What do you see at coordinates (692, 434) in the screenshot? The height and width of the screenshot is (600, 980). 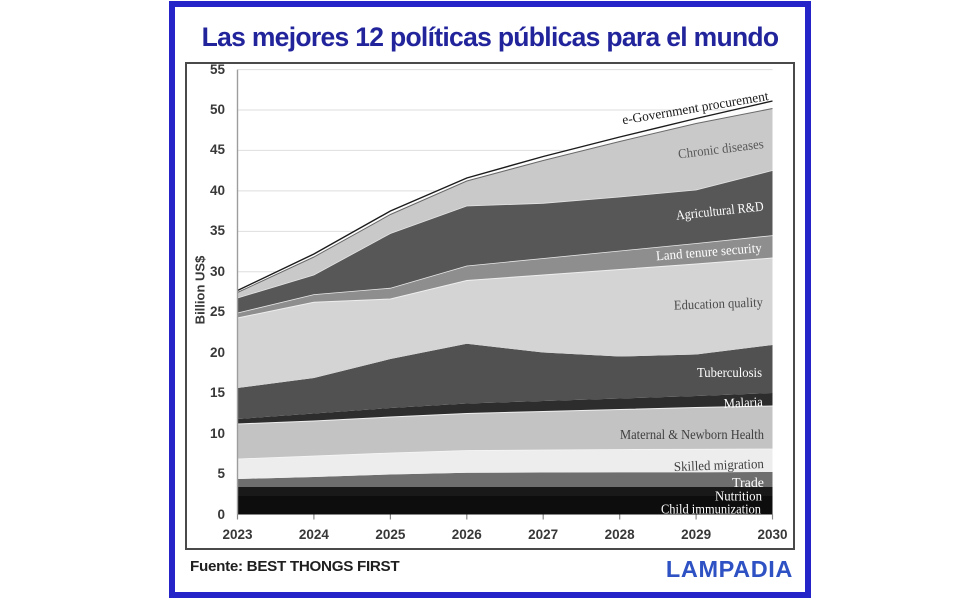 I see `svg-text: Maternal & Newborn Health` at bounding box center [692, 434].